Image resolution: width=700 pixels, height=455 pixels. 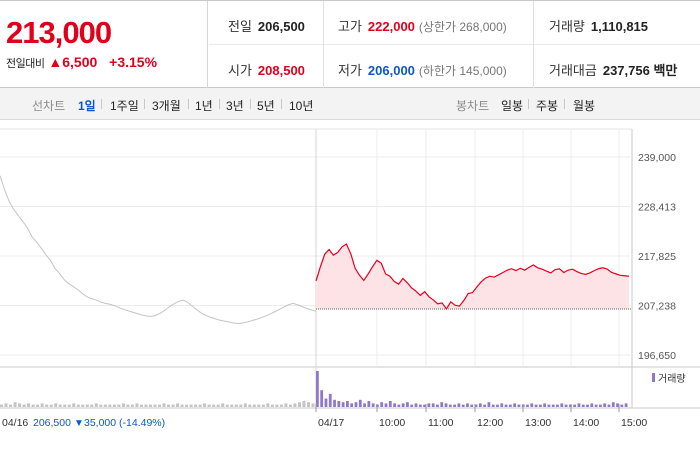 What do you see at coordinates (124, 106) in the screenshot?
I see `period-1week: 1주일` at bounding box center [124, 106].